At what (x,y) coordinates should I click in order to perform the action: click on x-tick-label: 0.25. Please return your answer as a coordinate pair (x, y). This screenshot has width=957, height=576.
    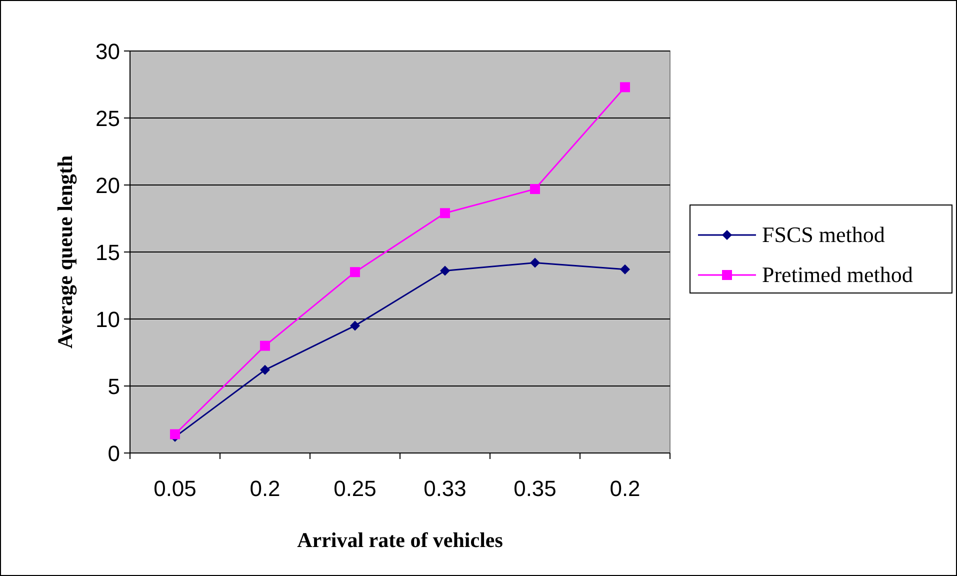
    Looking at the image, I should click on (355, 488).